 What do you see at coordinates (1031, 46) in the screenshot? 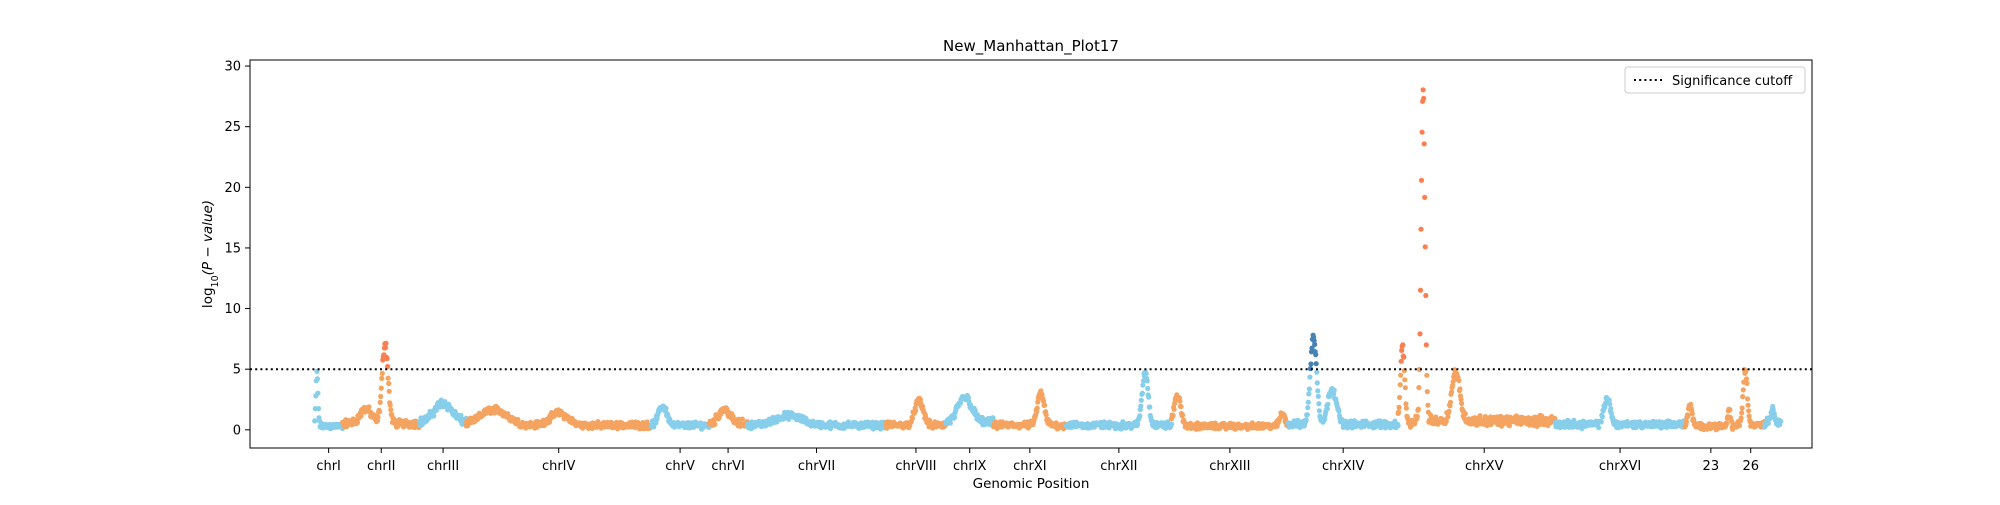
I see `chart-title: New_Manhattan_Plot17` at bounding box center [1031, 46].